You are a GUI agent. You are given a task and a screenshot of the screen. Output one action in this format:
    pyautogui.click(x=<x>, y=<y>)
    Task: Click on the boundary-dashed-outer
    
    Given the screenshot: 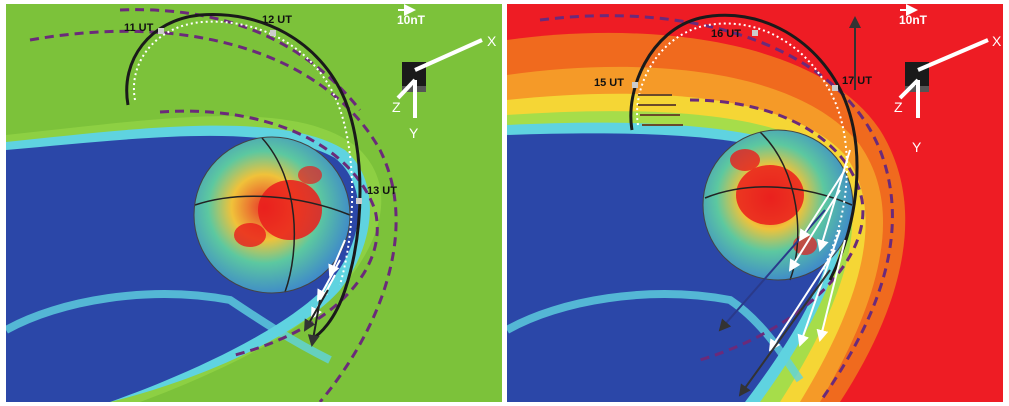 What is the action you would take?
    pyautogui.click(x=240, y=59)
    